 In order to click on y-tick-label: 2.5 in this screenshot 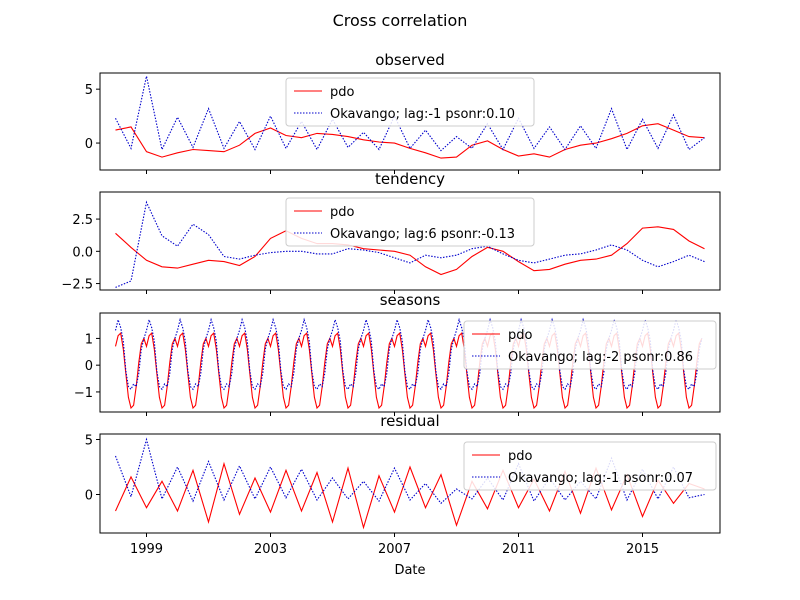, I will do `click(82, 220)`.